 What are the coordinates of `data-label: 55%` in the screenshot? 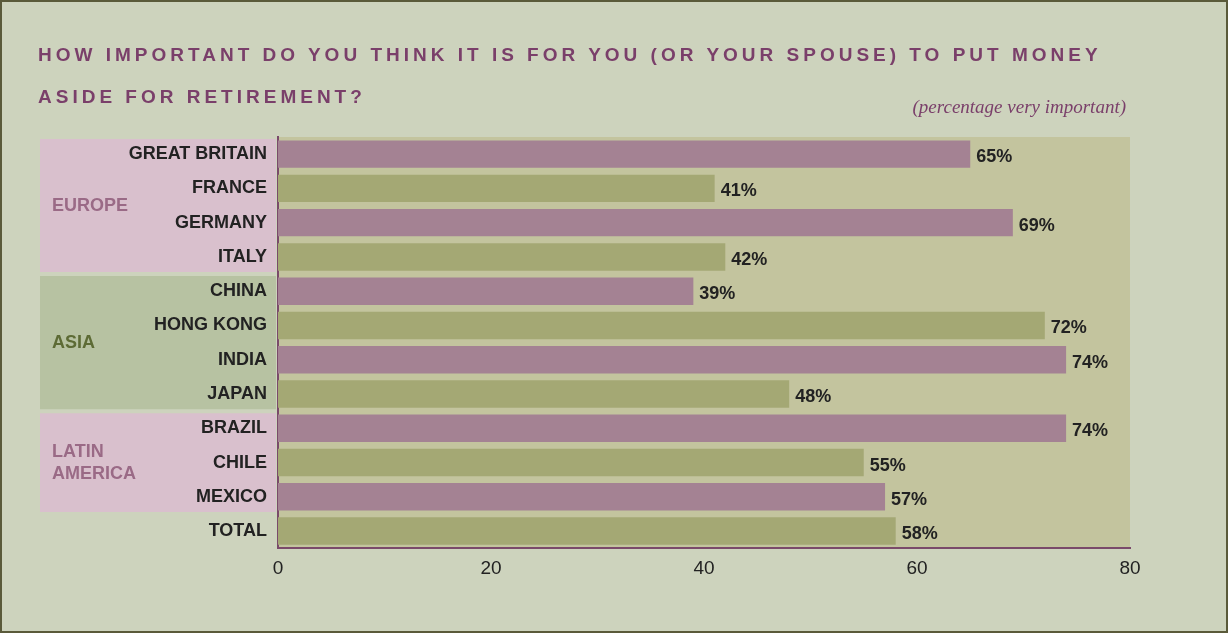 It's located at (887, 464).